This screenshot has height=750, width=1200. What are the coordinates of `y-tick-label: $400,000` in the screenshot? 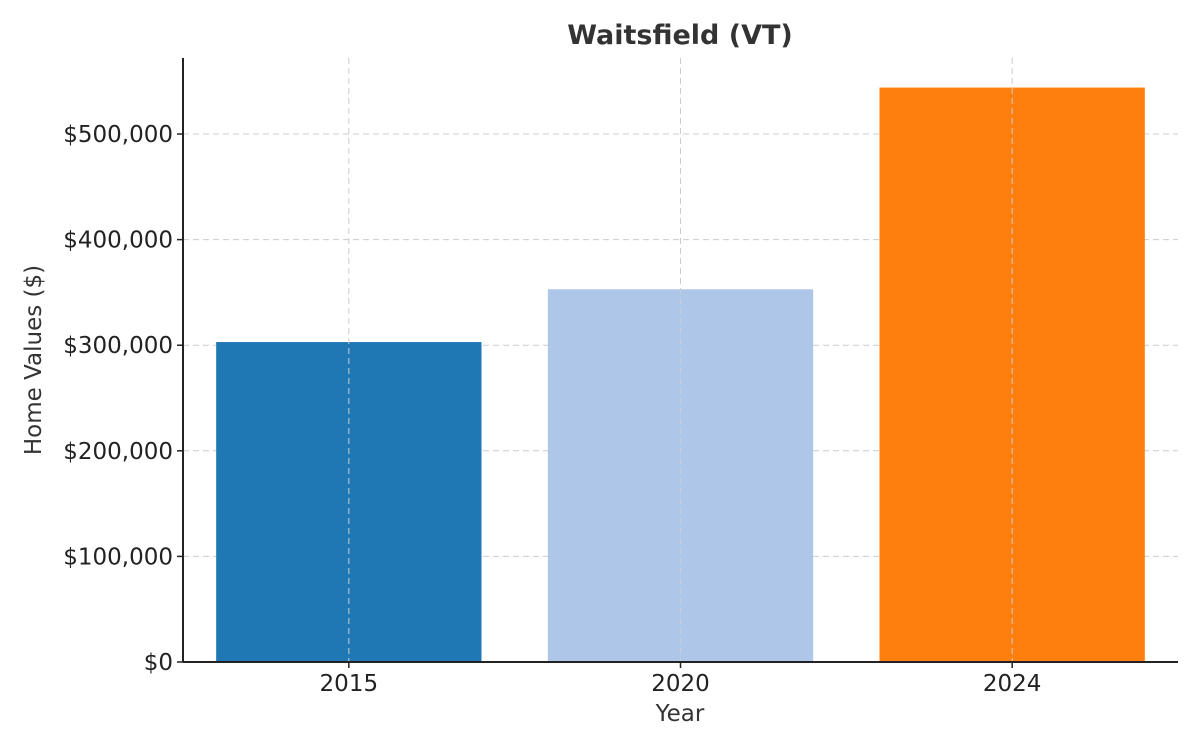 It's located at (118, 241).